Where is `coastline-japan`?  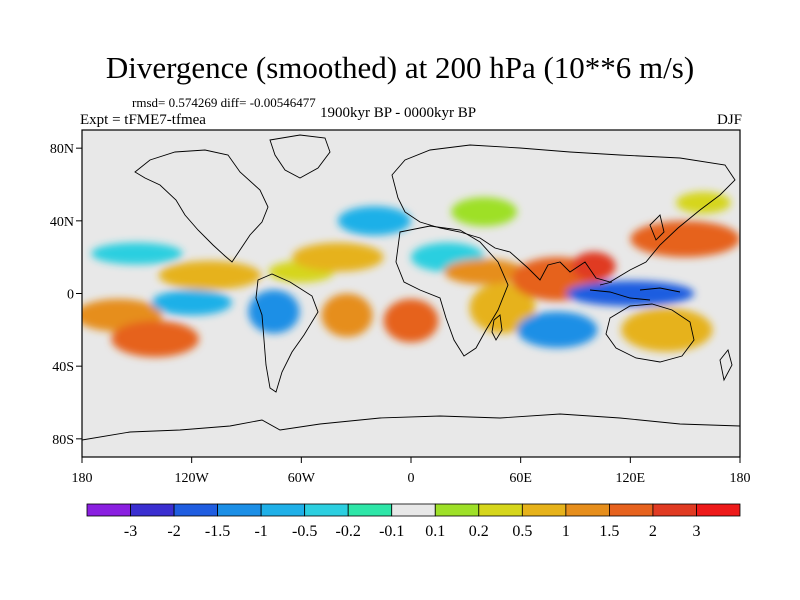 coastline-japan is located at coordinates (657, 227).